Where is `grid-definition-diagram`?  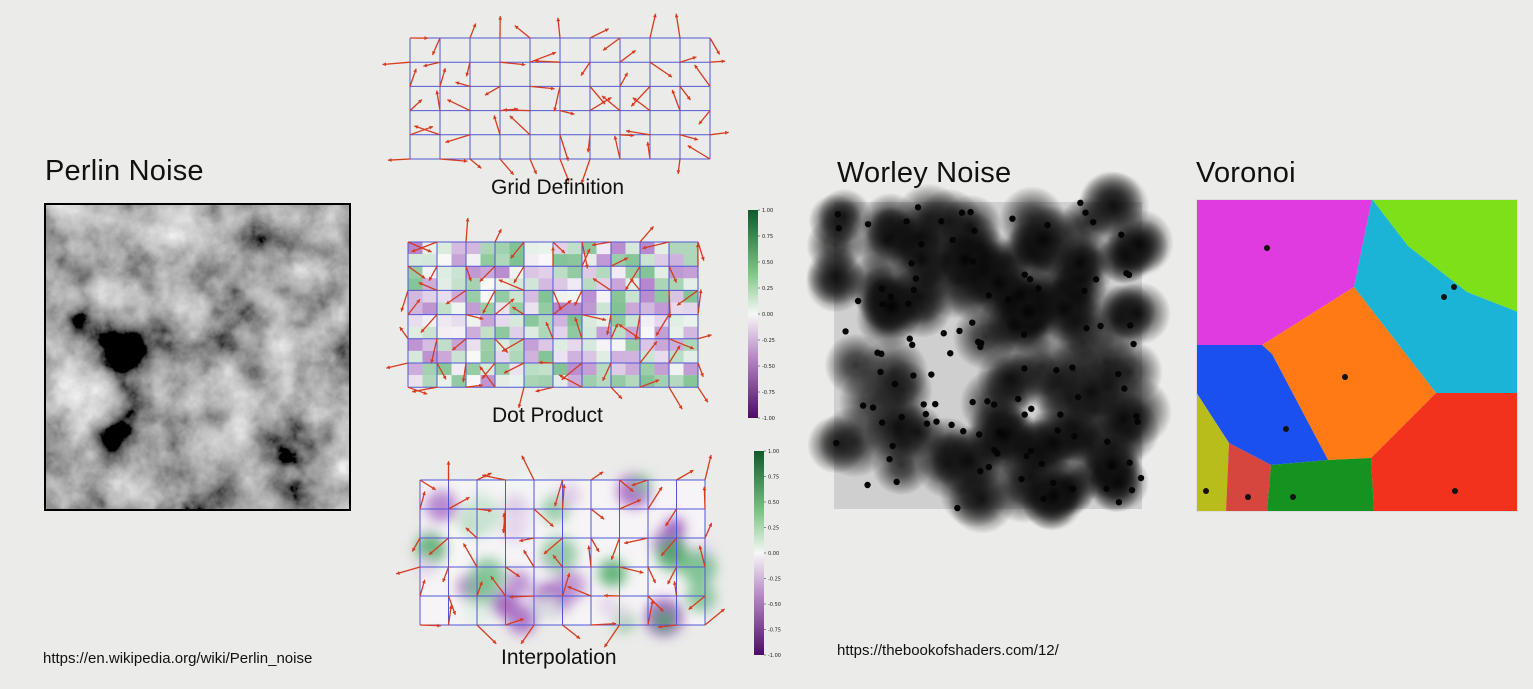 grid-definition-diagram is located at coordinates (555, 98).